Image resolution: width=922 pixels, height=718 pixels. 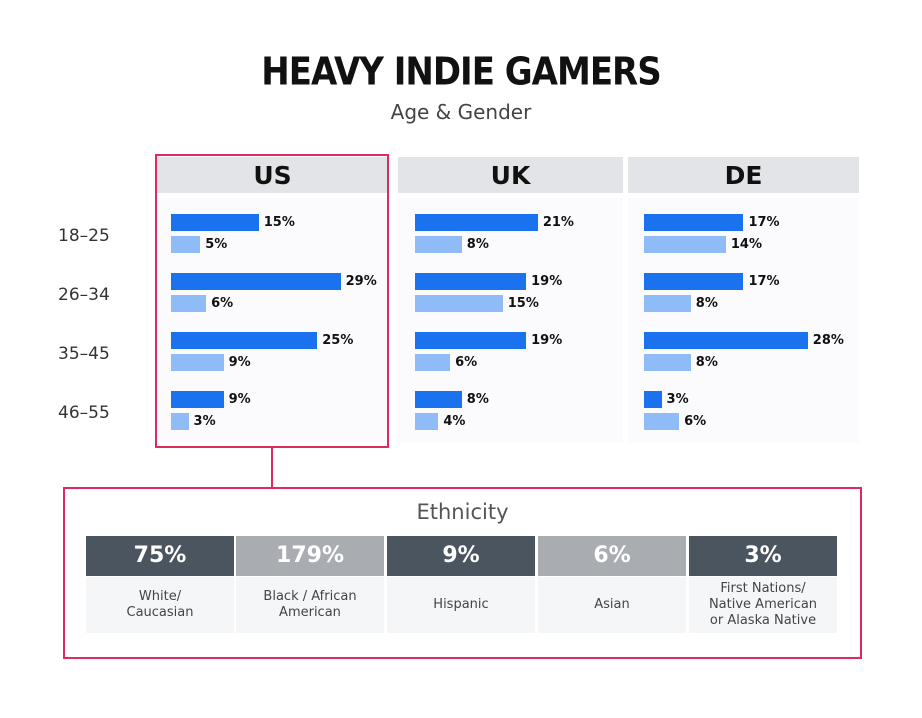 What do you see at coordinates (84, 354) in the screenshot?
I see `age-label: 35–45` at bounding box center [84, 354].